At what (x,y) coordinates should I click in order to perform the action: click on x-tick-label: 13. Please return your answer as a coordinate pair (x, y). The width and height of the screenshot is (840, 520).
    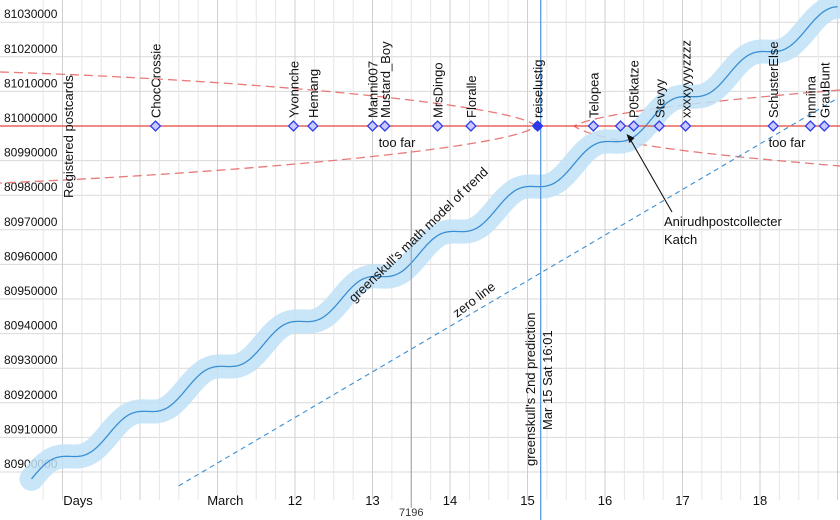
    Looking at the image, I should click on (372, 500).